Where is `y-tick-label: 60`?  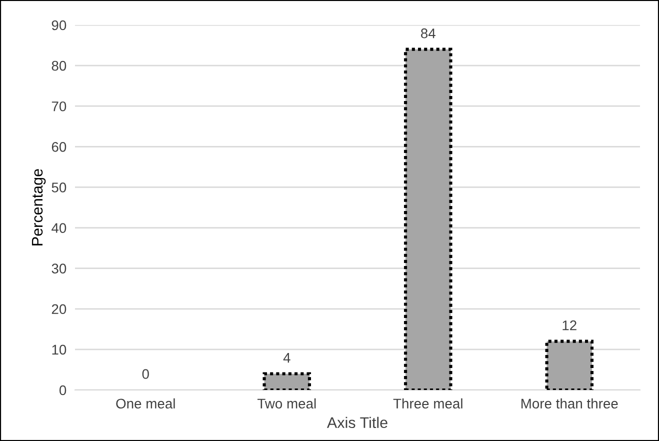 y-tick-label: 60 is located at coordinates (59, 147).